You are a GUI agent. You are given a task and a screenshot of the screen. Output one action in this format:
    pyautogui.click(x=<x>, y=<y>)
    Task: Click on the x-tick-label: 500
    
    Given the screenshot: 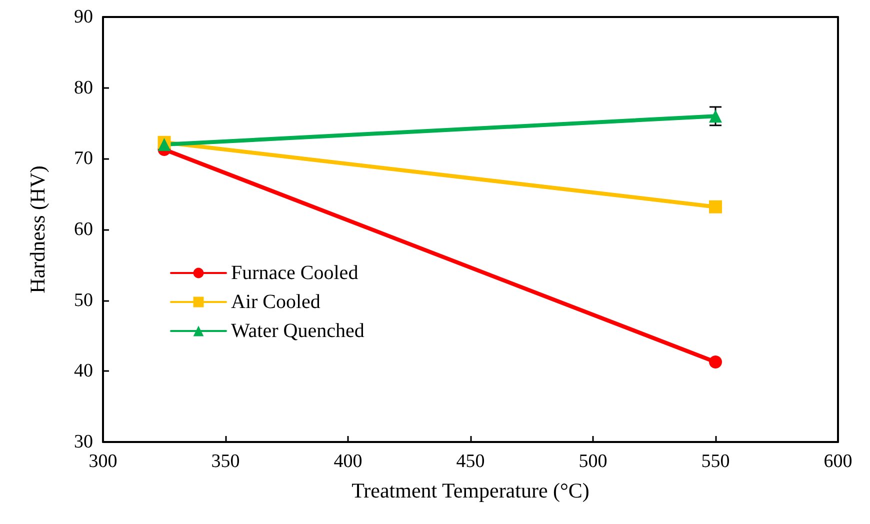 What is the action you would take?
    pyautogui.click(x=593, y=461)
    